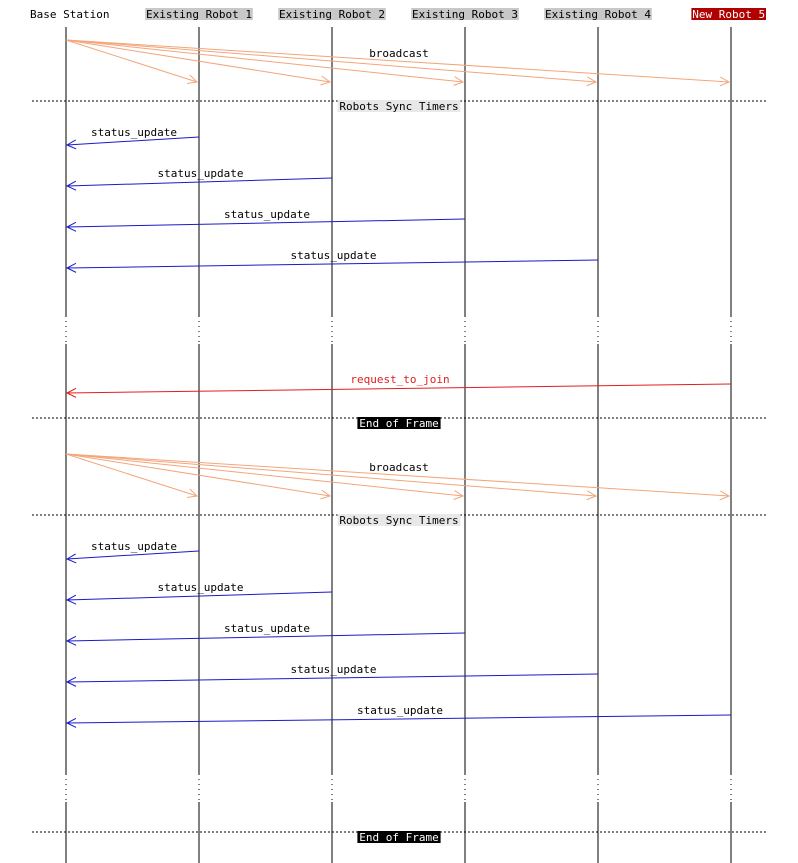 The width and height of the screenshot is (798, 863). Describe the element at coordinates (399, 379) in the screenshot. I see `message-label: request_to_join` at that location.